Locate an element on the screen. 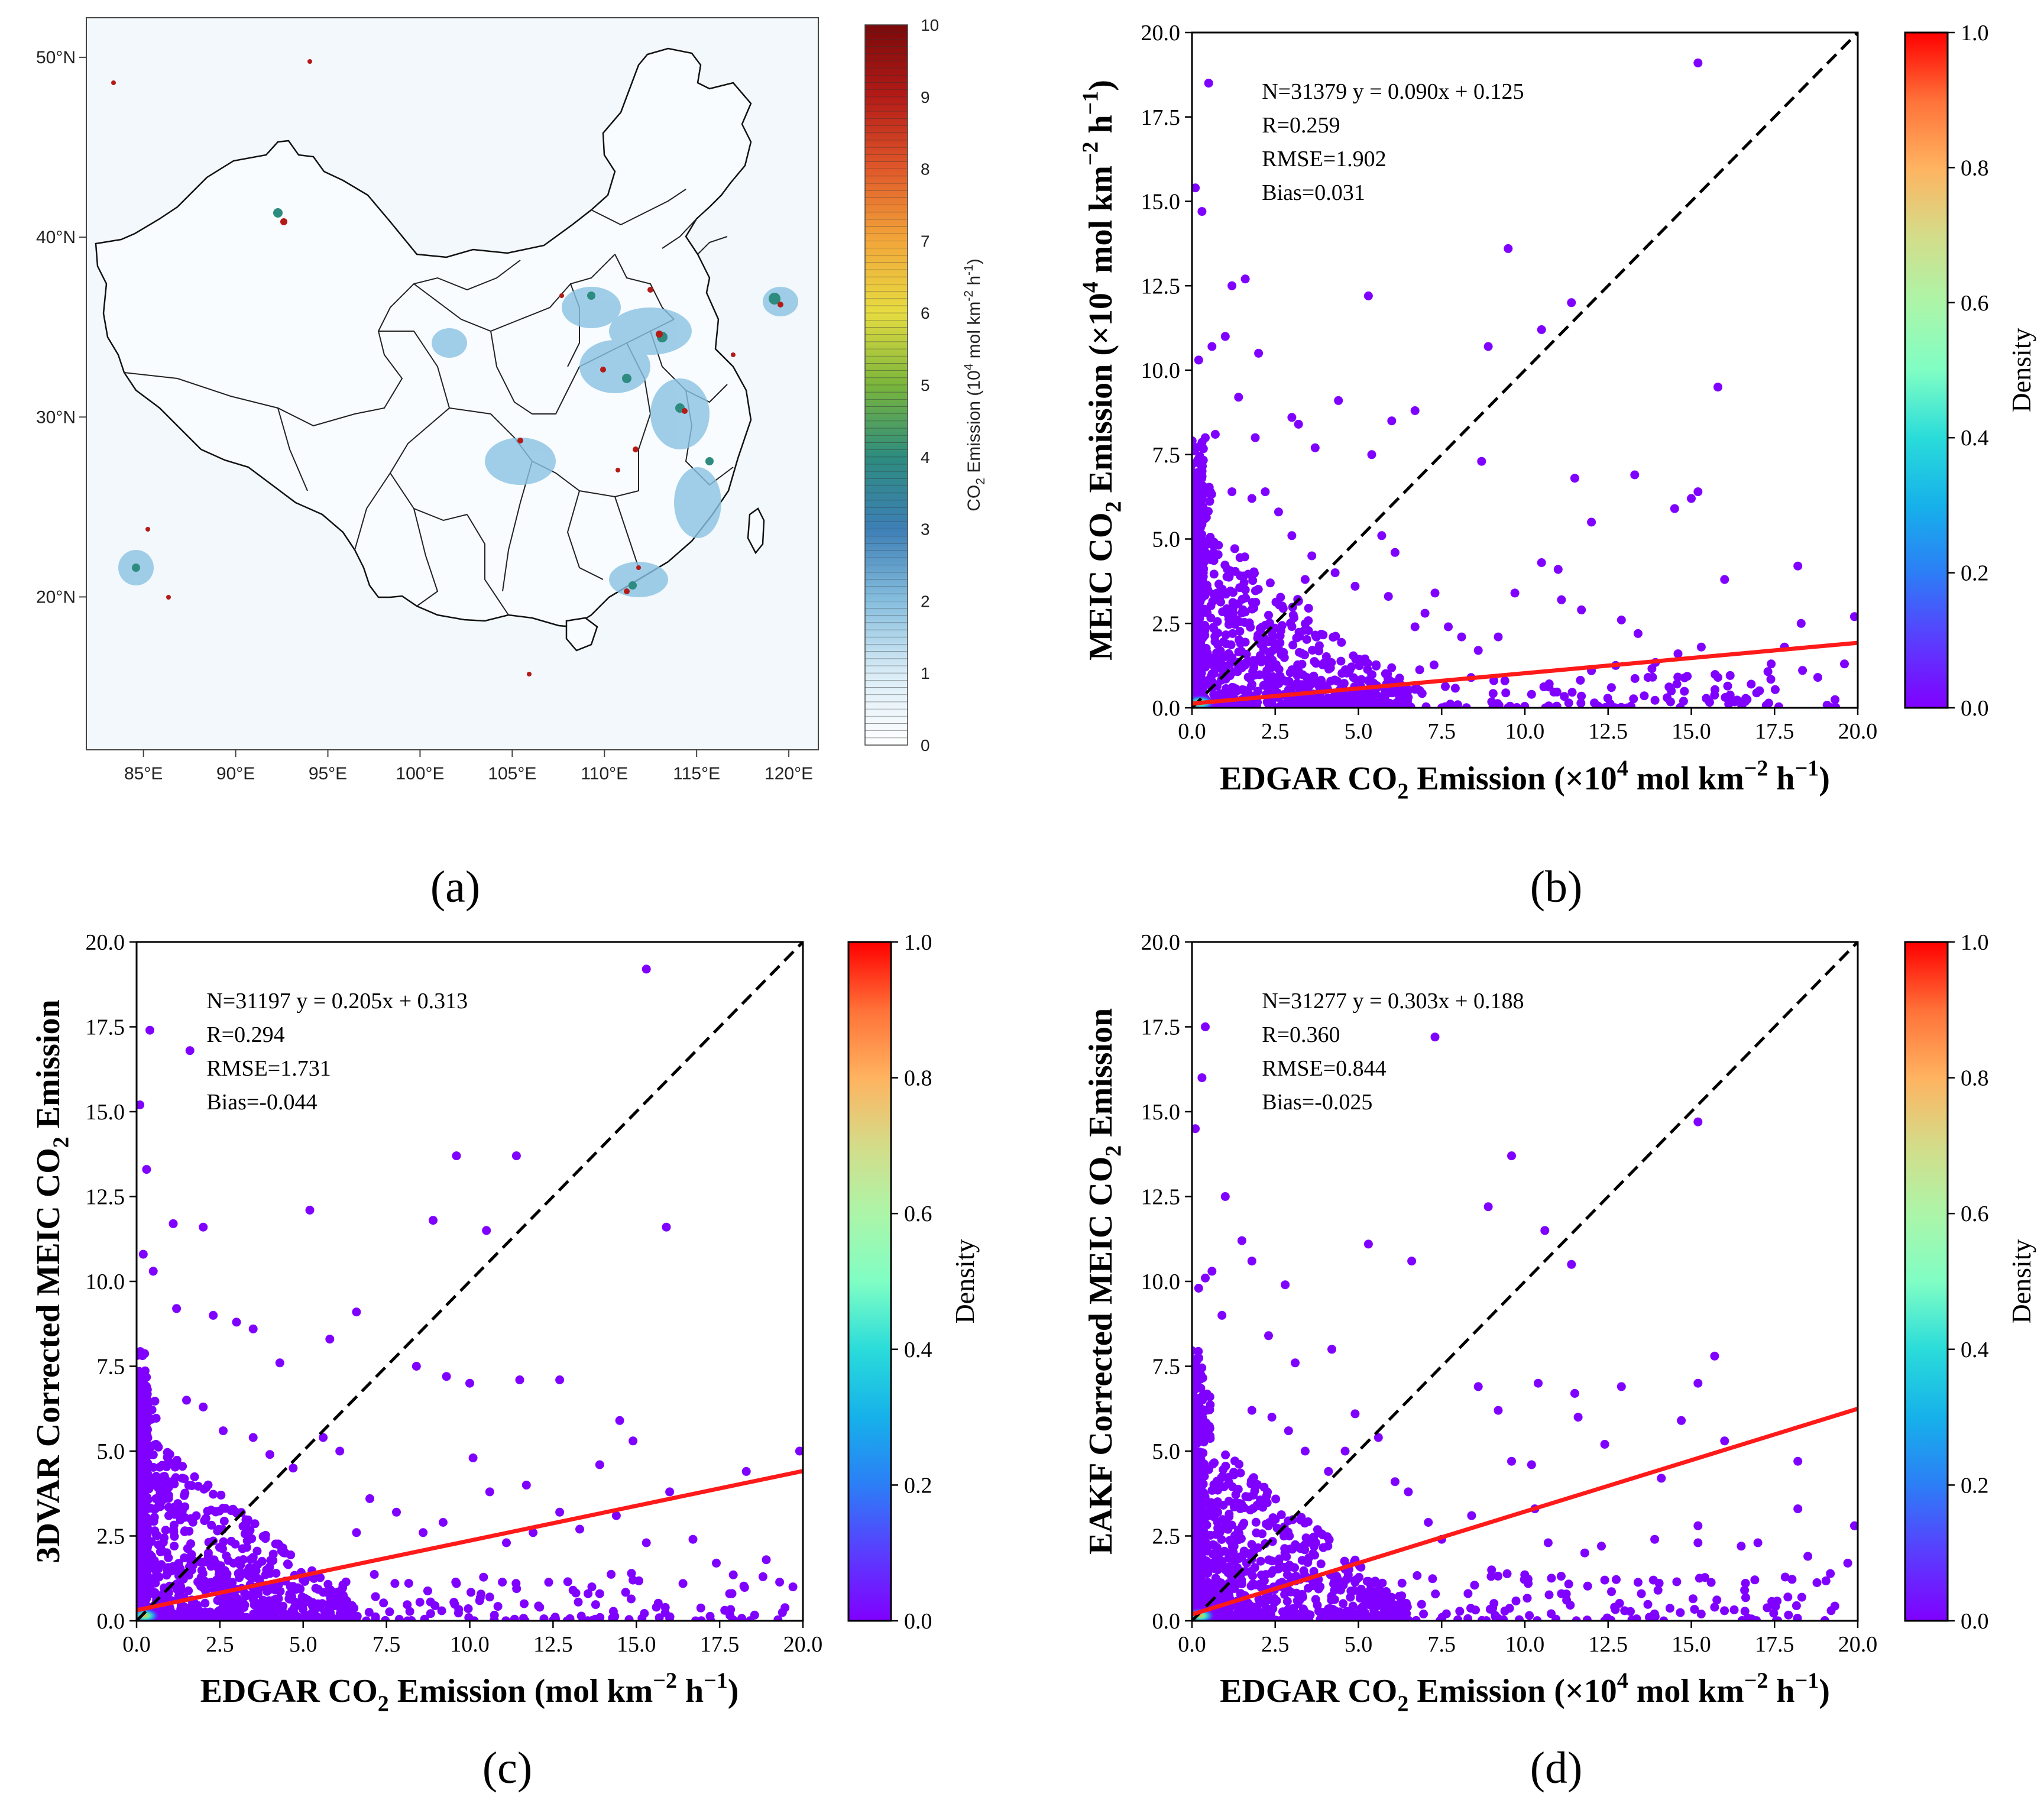  y-tick-label: 10.0 is located at coordinates (1161, 370).